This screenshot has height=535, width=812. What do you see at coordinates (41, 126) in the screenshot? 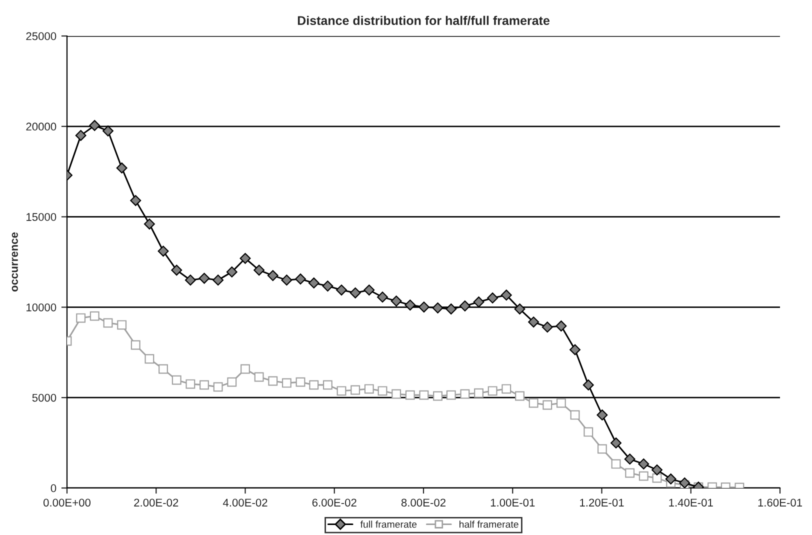
I see `y-tick-label: 20000` at bounding box center [41, 126].